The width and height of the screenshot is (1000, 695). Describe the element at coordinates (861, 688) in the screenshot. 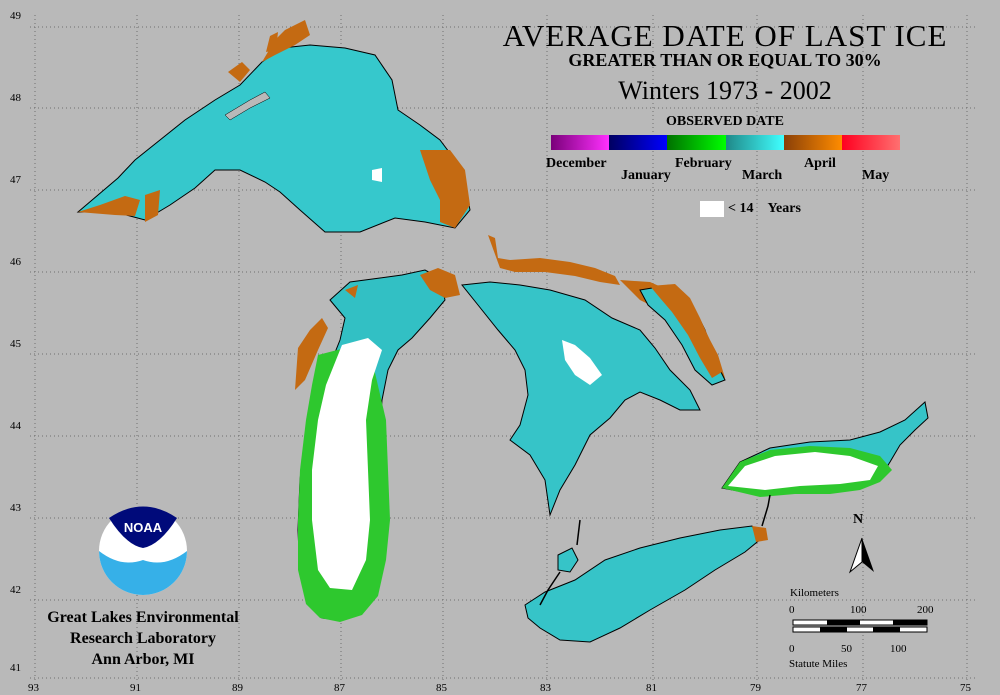

I see `lon-tick: 77` at that location.